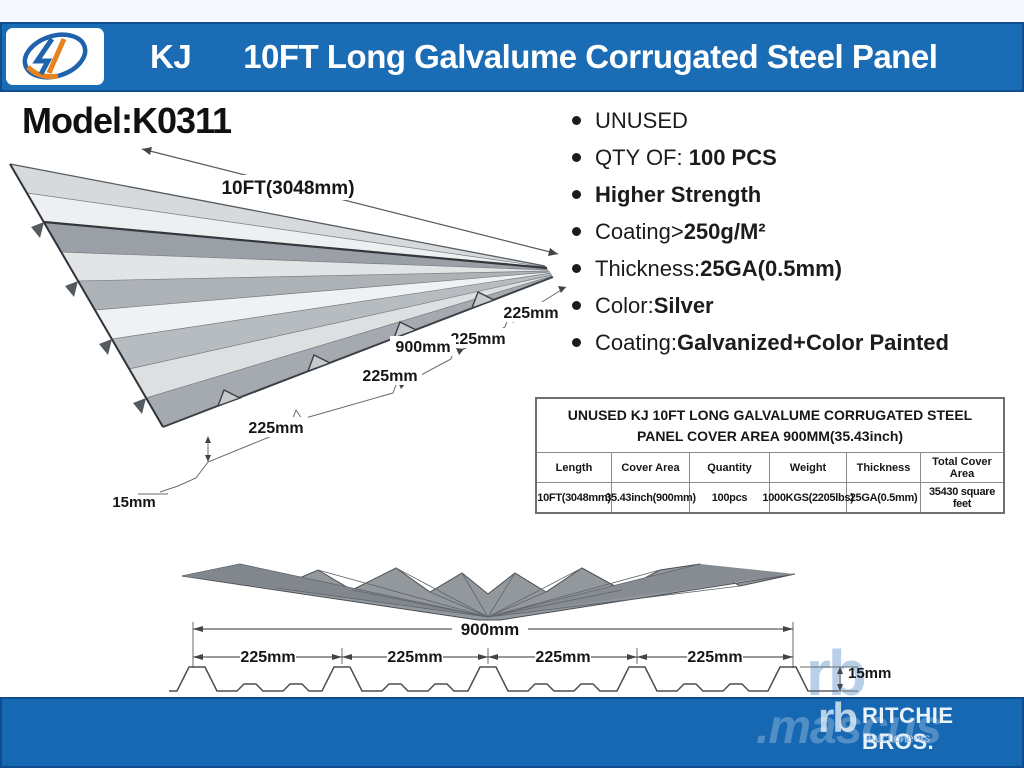 The height and width of the screenshot is (768, 1024). I want to click on brand-logo, so click(55, 56).